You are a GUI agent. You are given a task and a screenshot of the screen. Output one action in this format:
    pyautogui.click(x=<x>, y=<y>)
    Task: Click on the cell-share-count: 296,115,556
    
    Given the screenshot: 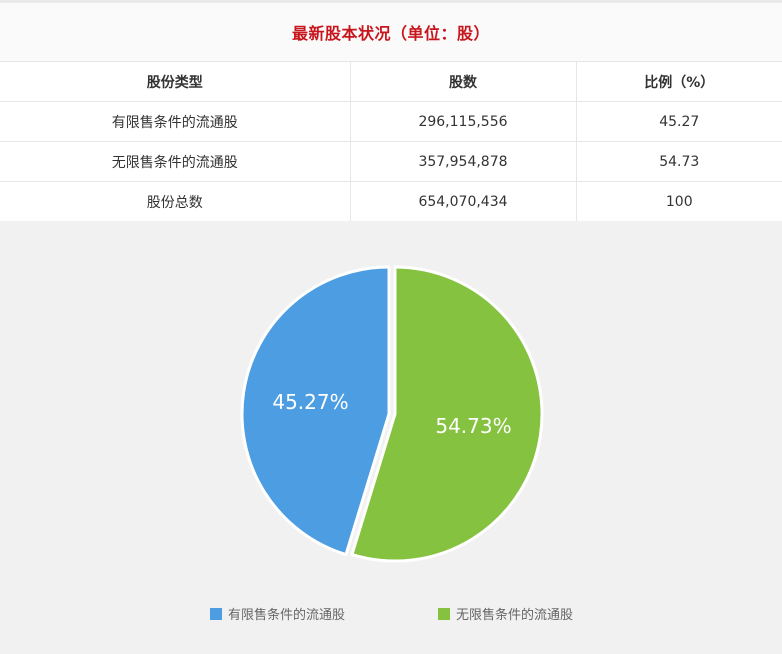 What is the action you would take?
    pyautogui.click(x=462, y=121)
    